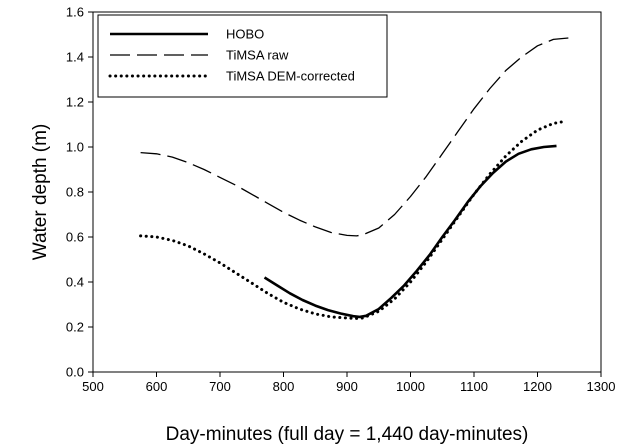 The width and height of the screenshot is (629, 448). What do you see at coordinates (474, 386) in the screenshot?
I see `x-tick-label: 1100` at bounding box center [474, 386].